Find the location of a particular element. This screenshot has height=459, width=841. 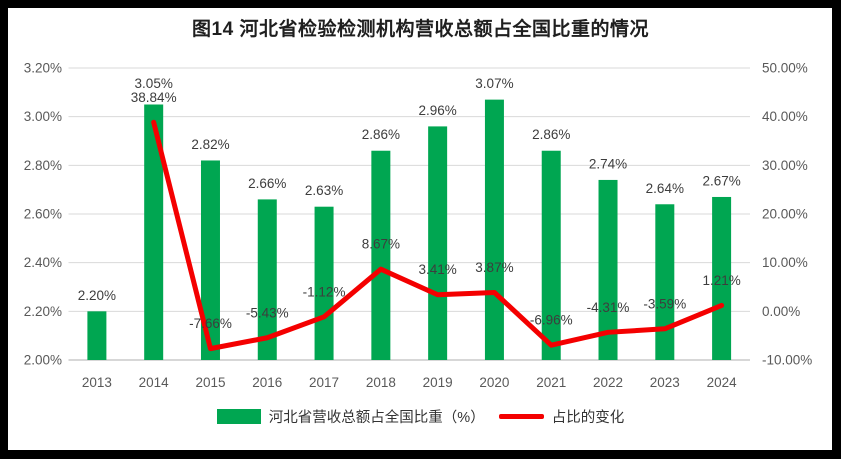

left-axis-tick: 2.80% is located at coordinates (43, 165).